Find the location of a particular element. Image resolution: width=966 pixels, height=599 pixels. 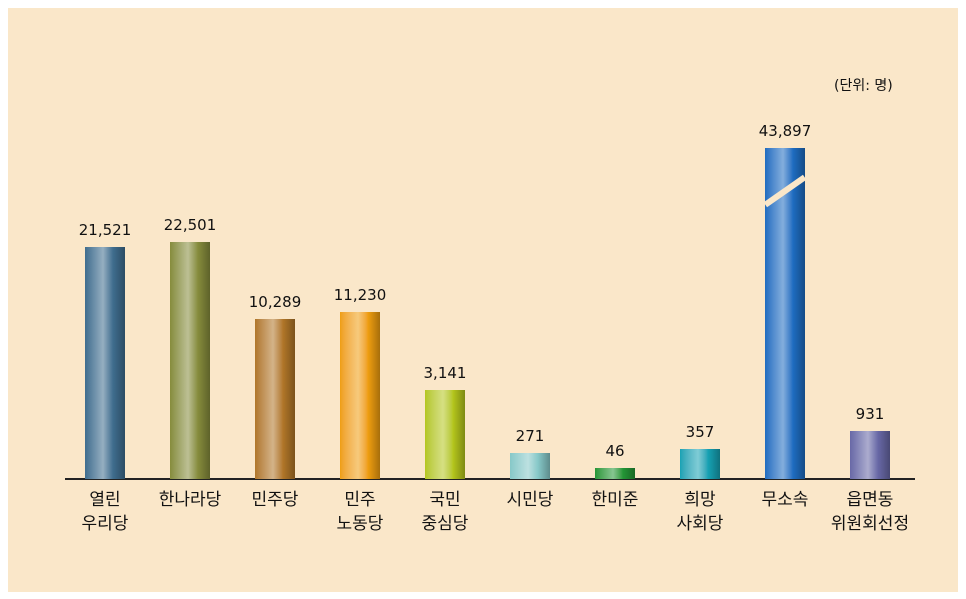

x-tick-label: 한미준 is located at coordinates (615, 500).